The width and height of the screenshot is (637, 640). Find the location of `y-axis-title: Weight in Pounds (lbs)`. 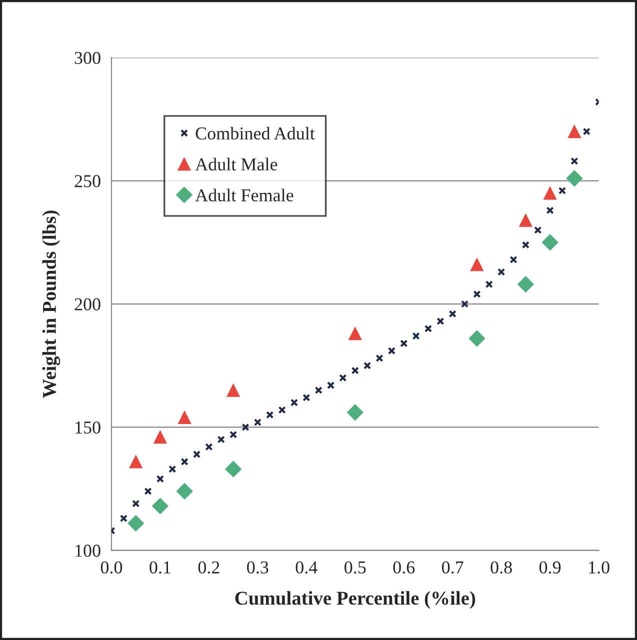

y-axis-title: Weight in Pounds (lbs) is located at coordinates (51, 304).